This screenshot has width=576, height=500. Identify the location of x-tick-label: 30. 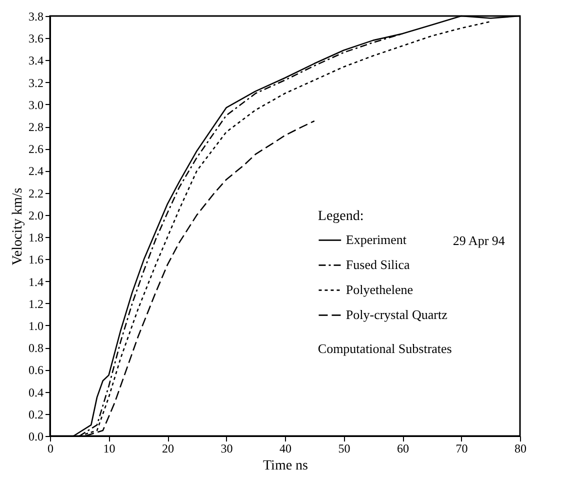
(226, 449).